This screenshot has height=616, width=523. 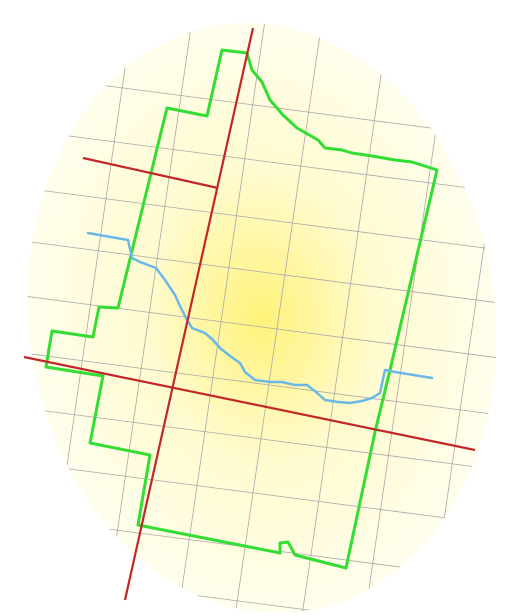 What do you see at coordinates (249, 403) in the screenshot?
I see `reference-line-horizontal` at bounding box center [249, 403].